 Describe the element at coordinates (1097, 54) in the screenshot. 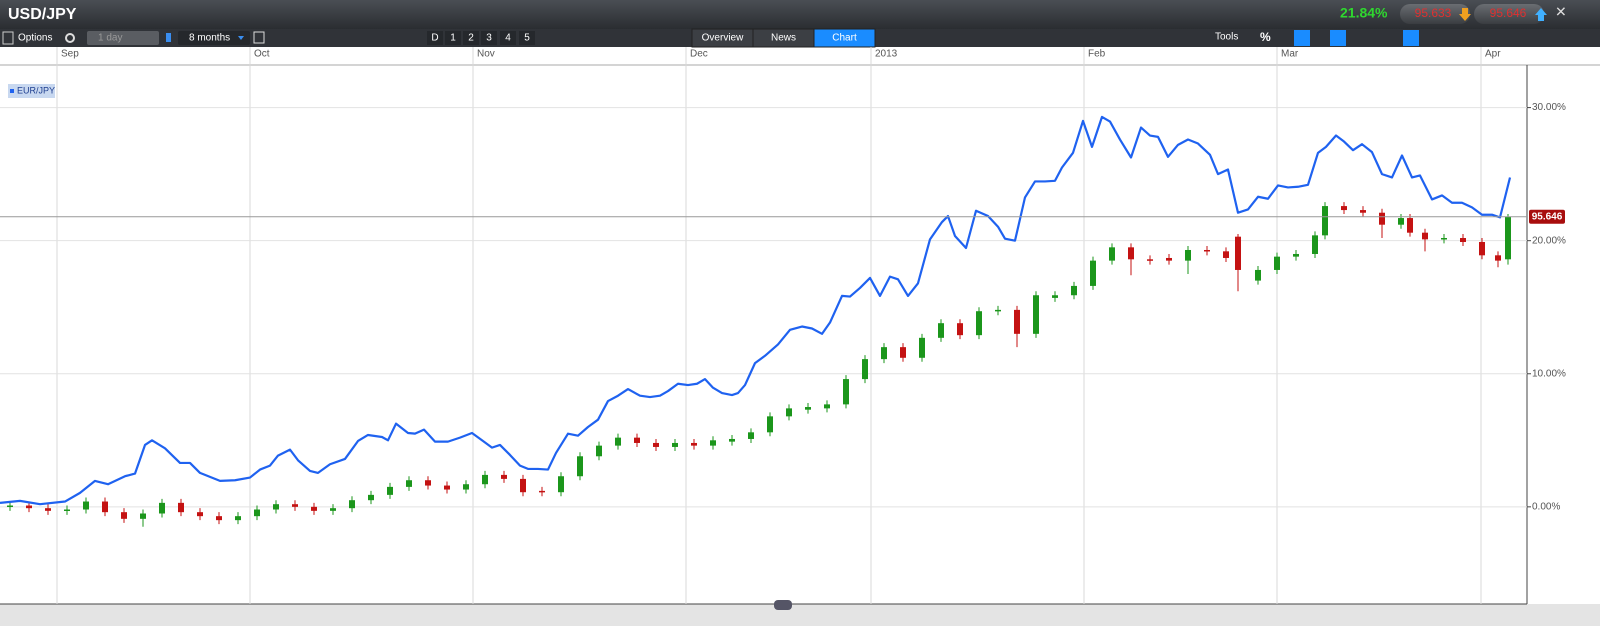

I see `x-tick-label: Feb` at that location.